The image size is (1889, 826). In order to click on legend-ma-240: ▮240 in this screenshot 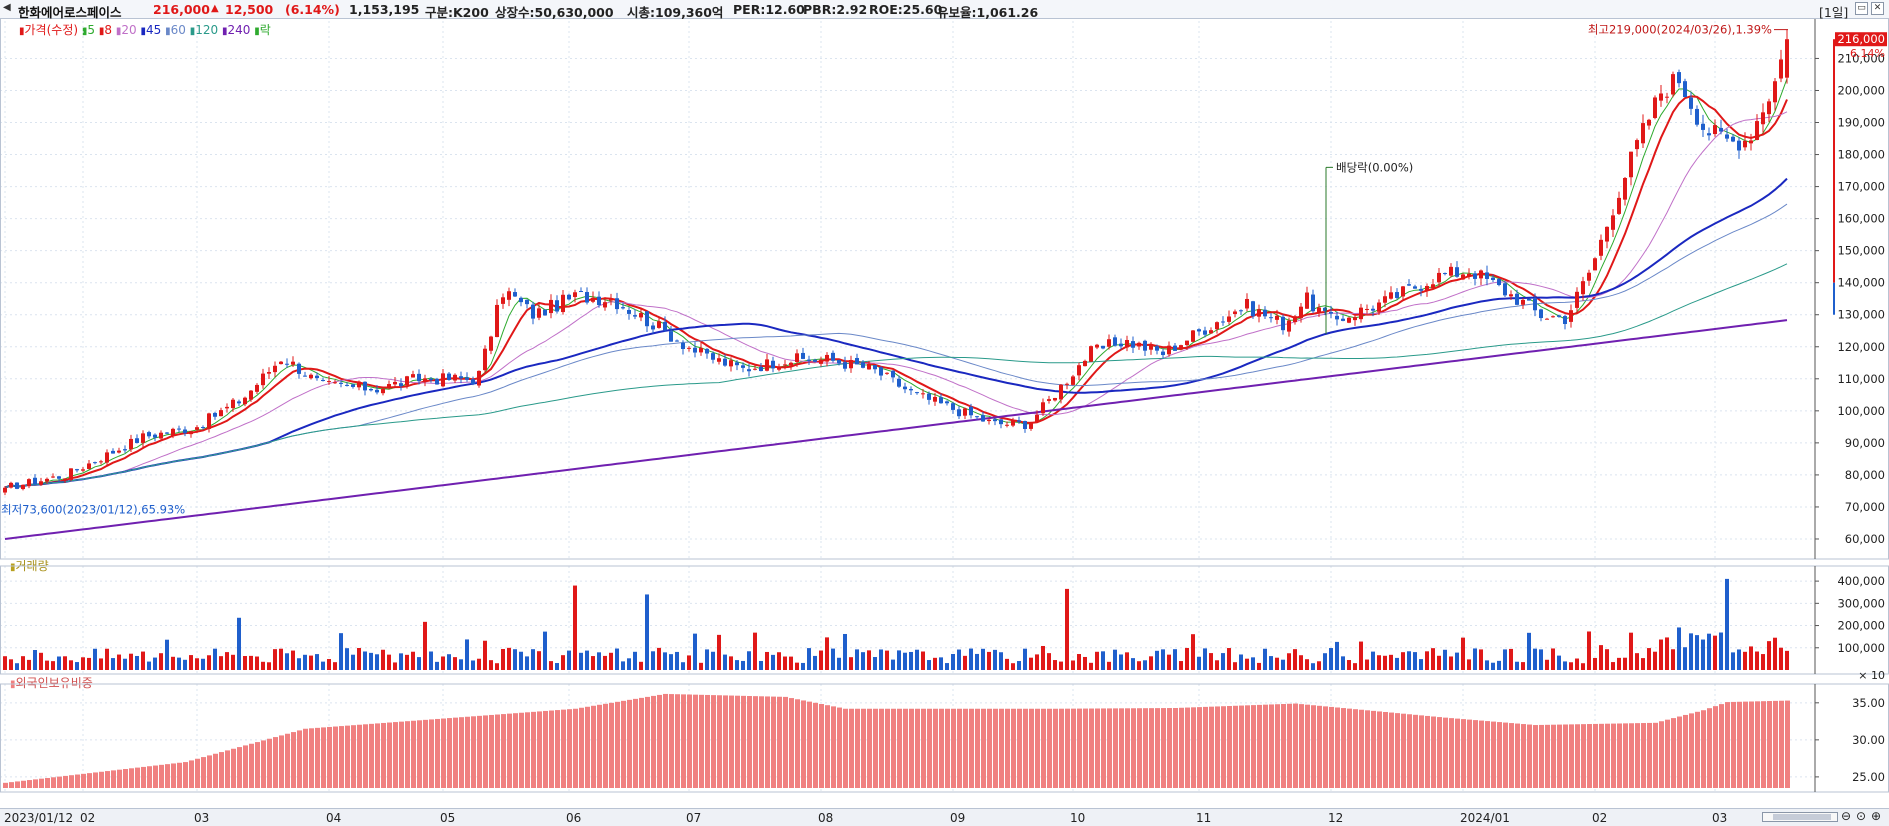, I will do `click(236, 30)`.